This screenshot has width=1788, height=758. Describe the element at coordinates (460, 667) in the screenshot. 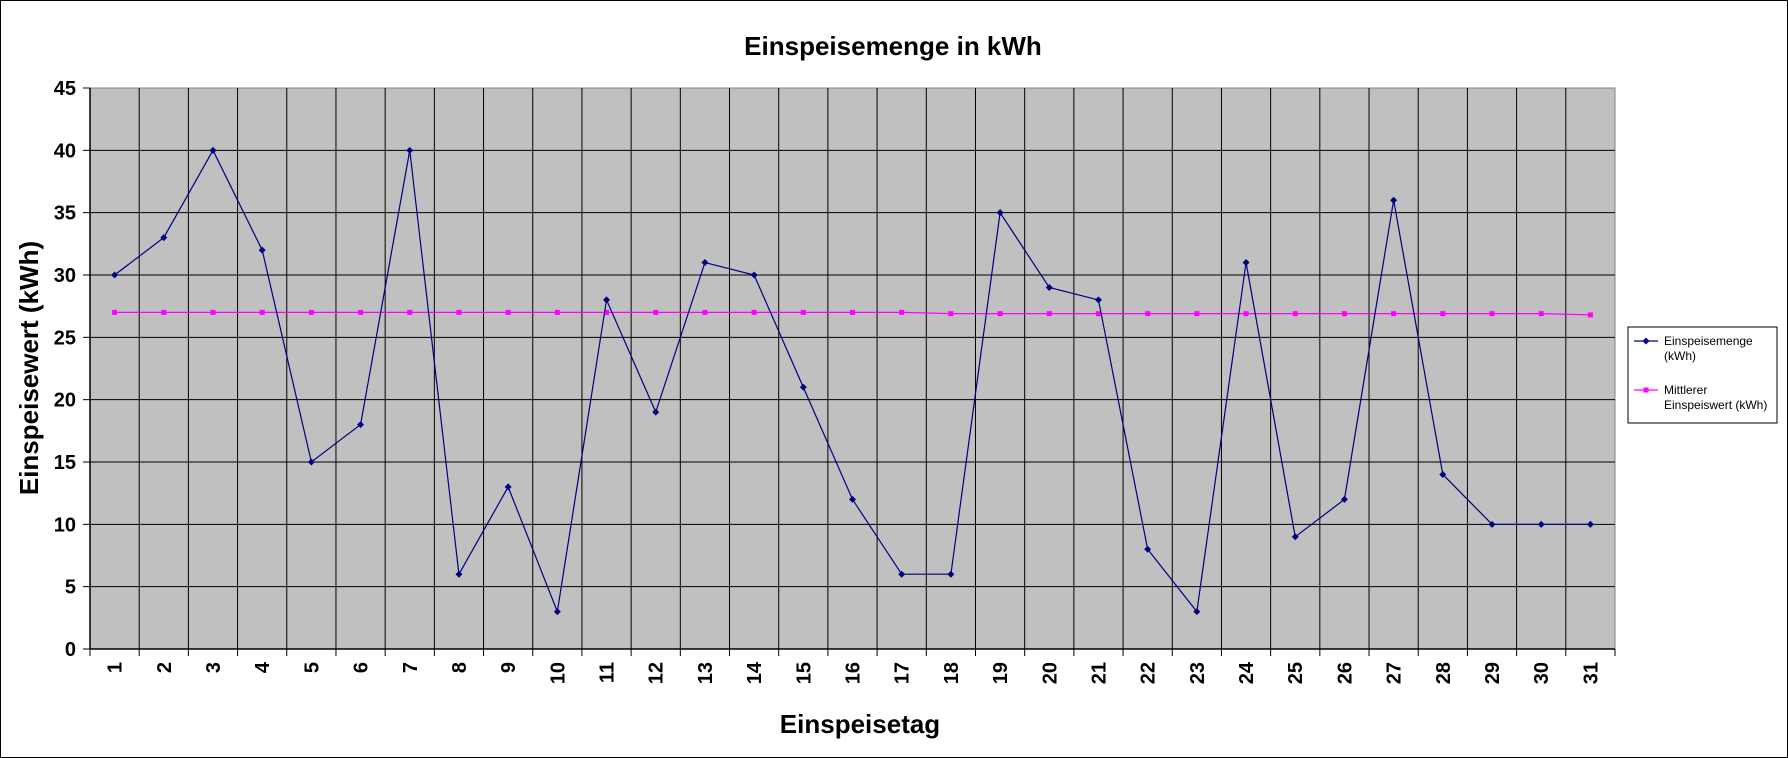

I see `x-tick-label: 8` at that location.